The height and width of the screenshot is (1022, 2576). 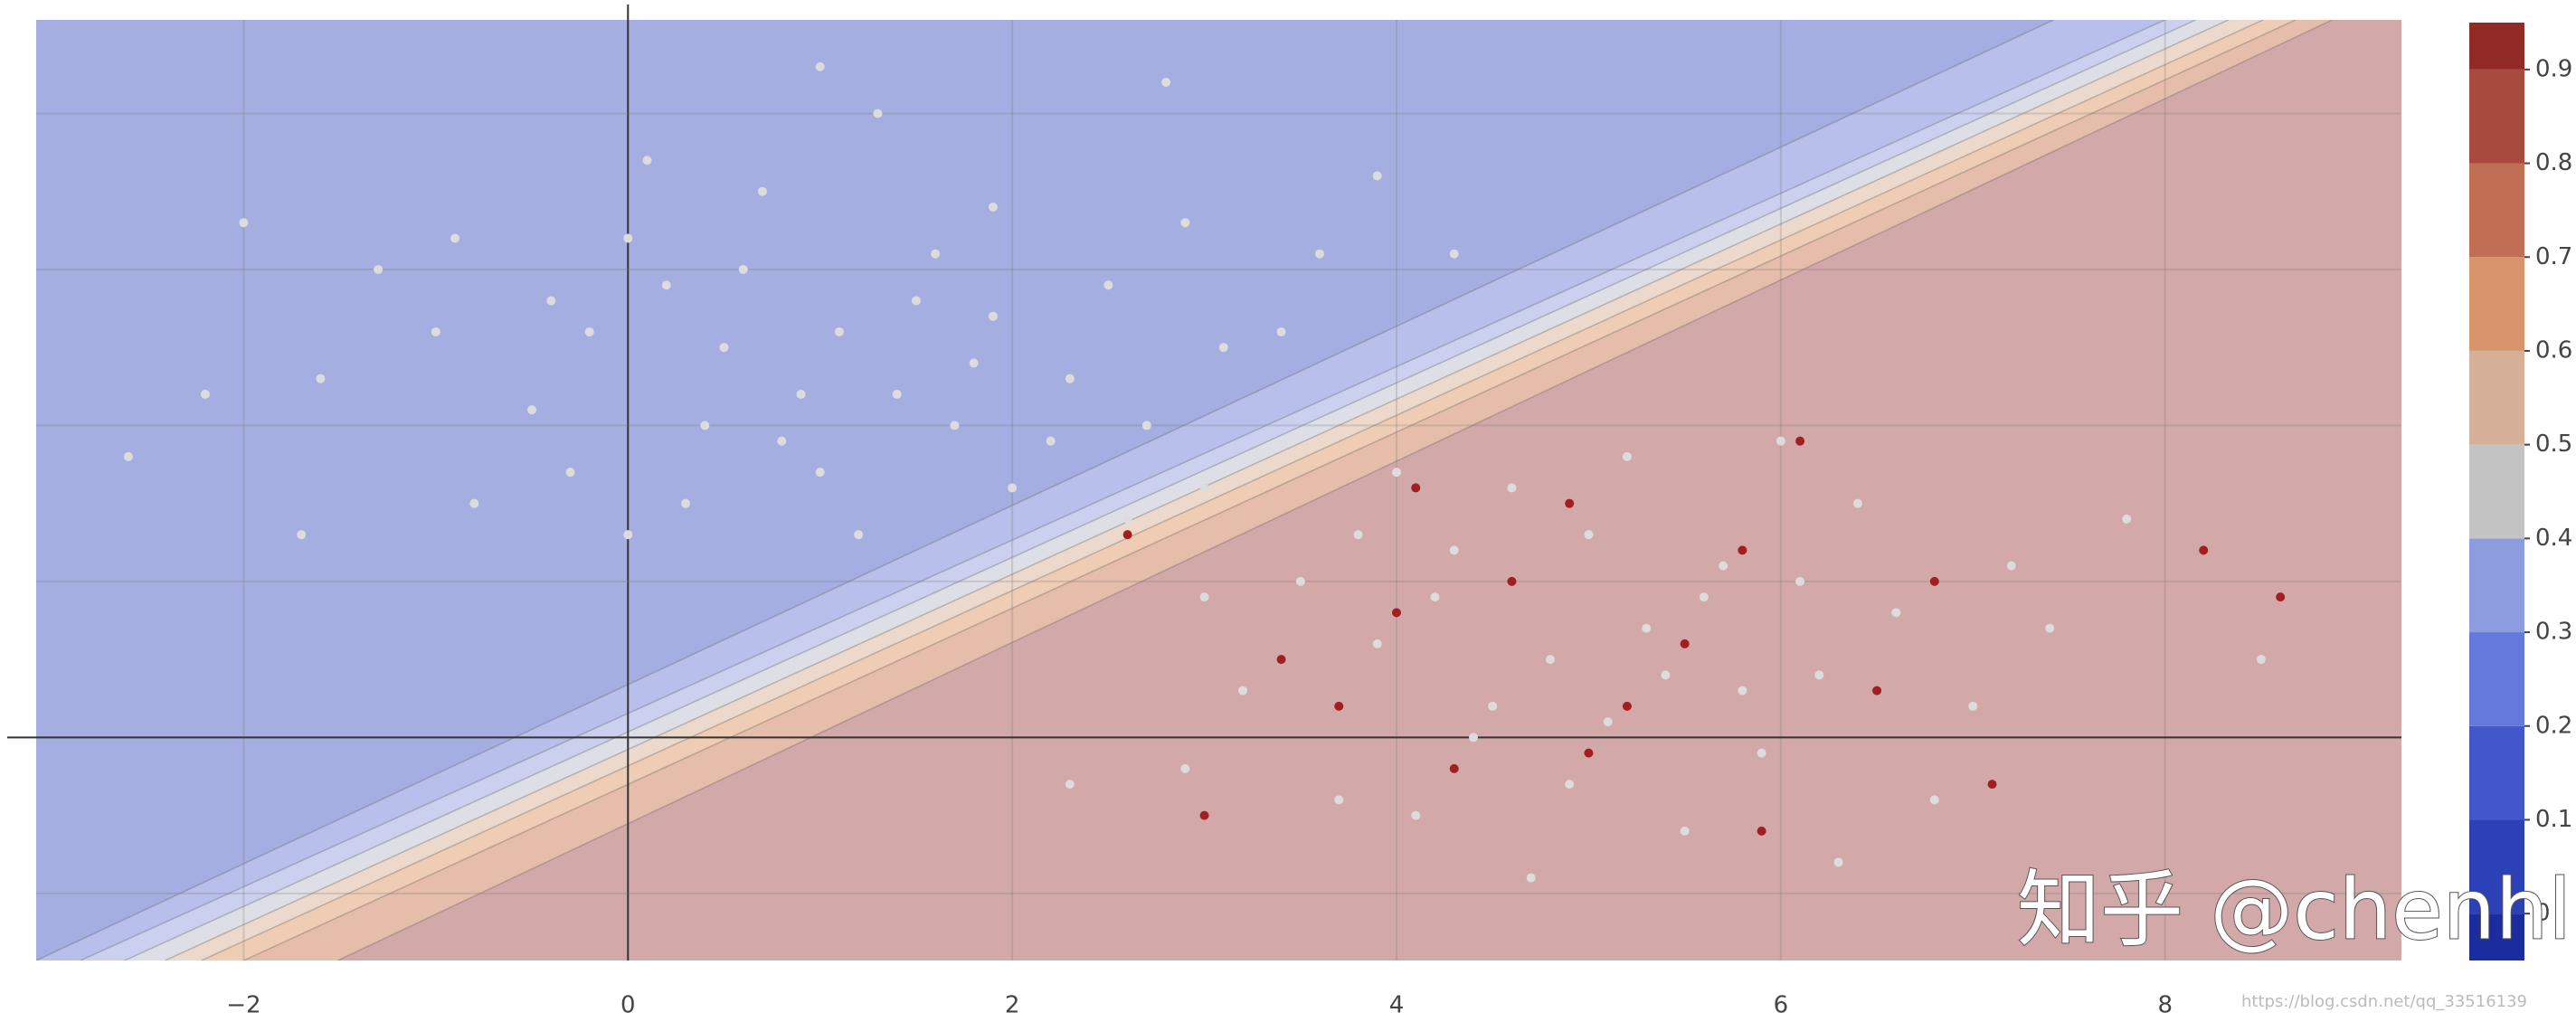 I want to click on colorbar-tick-label: 0.8, so click(x=2553, y=163).